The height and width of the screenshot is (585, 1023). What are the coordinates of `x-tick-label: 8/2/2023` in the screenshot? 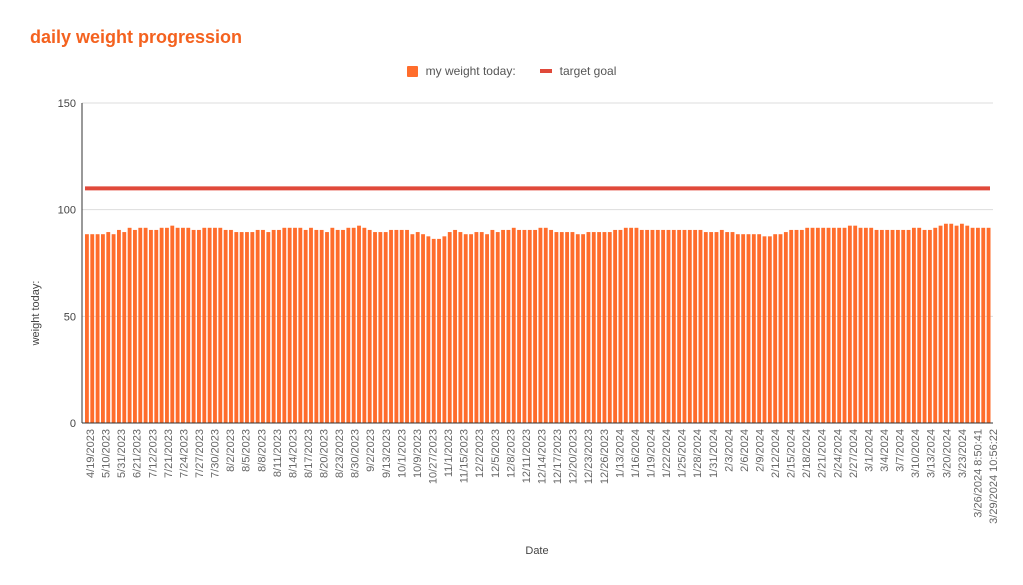 It's located at (231, 450).